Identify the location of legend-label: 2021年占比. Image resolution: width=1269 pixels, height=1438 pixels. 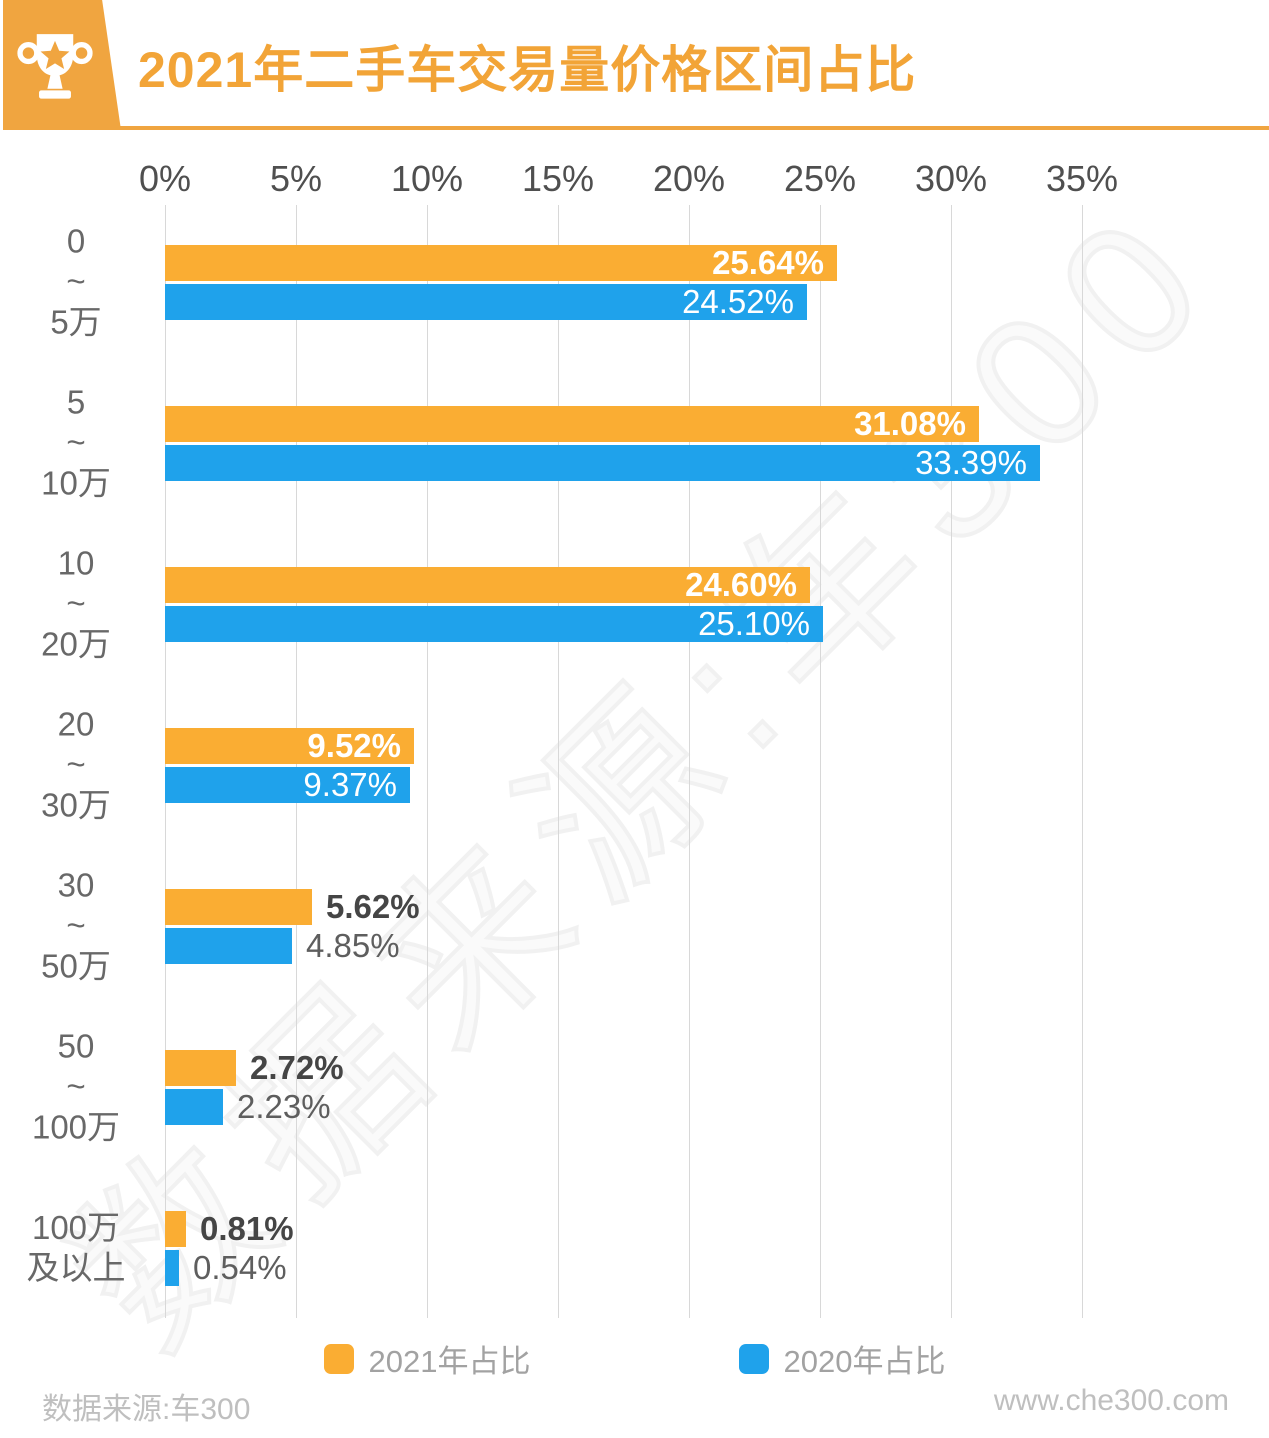
(449, 1361).